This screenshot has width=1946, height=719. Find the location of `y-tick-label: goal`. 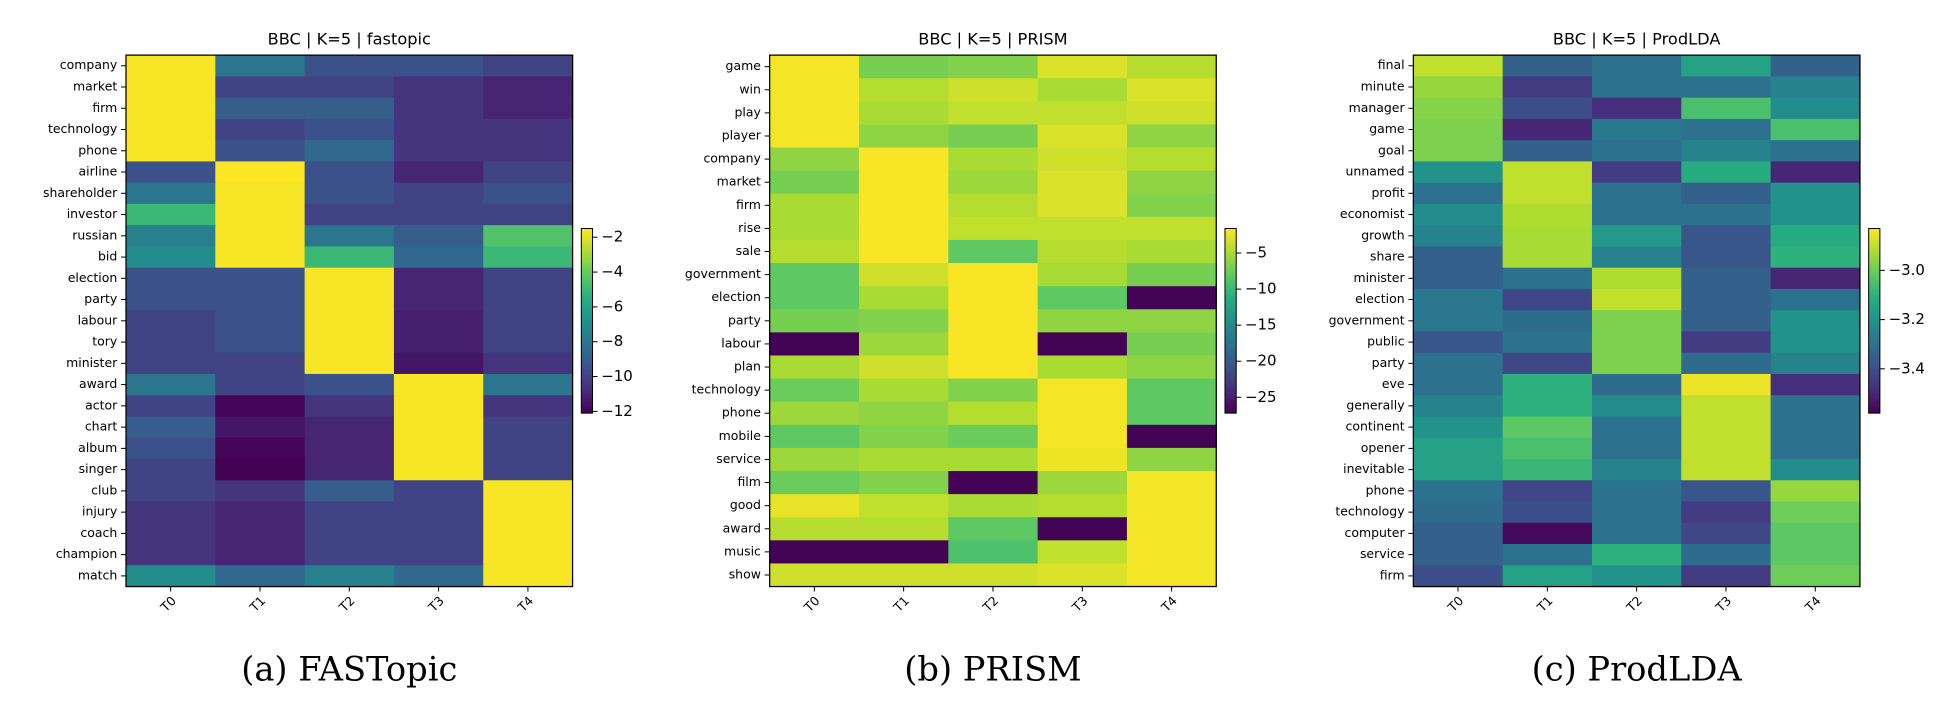

y-tick-label: goal is located at coordinates (1391, 149).